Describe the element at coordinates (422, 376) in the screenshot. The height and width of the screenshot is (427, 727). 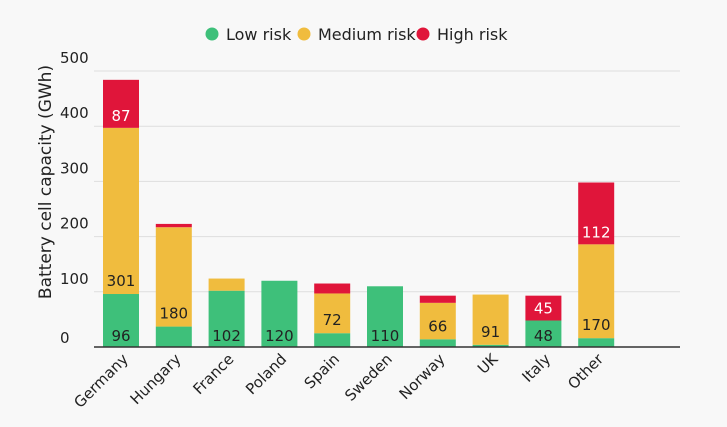
I see `x-tick-label: Norway` at that location.